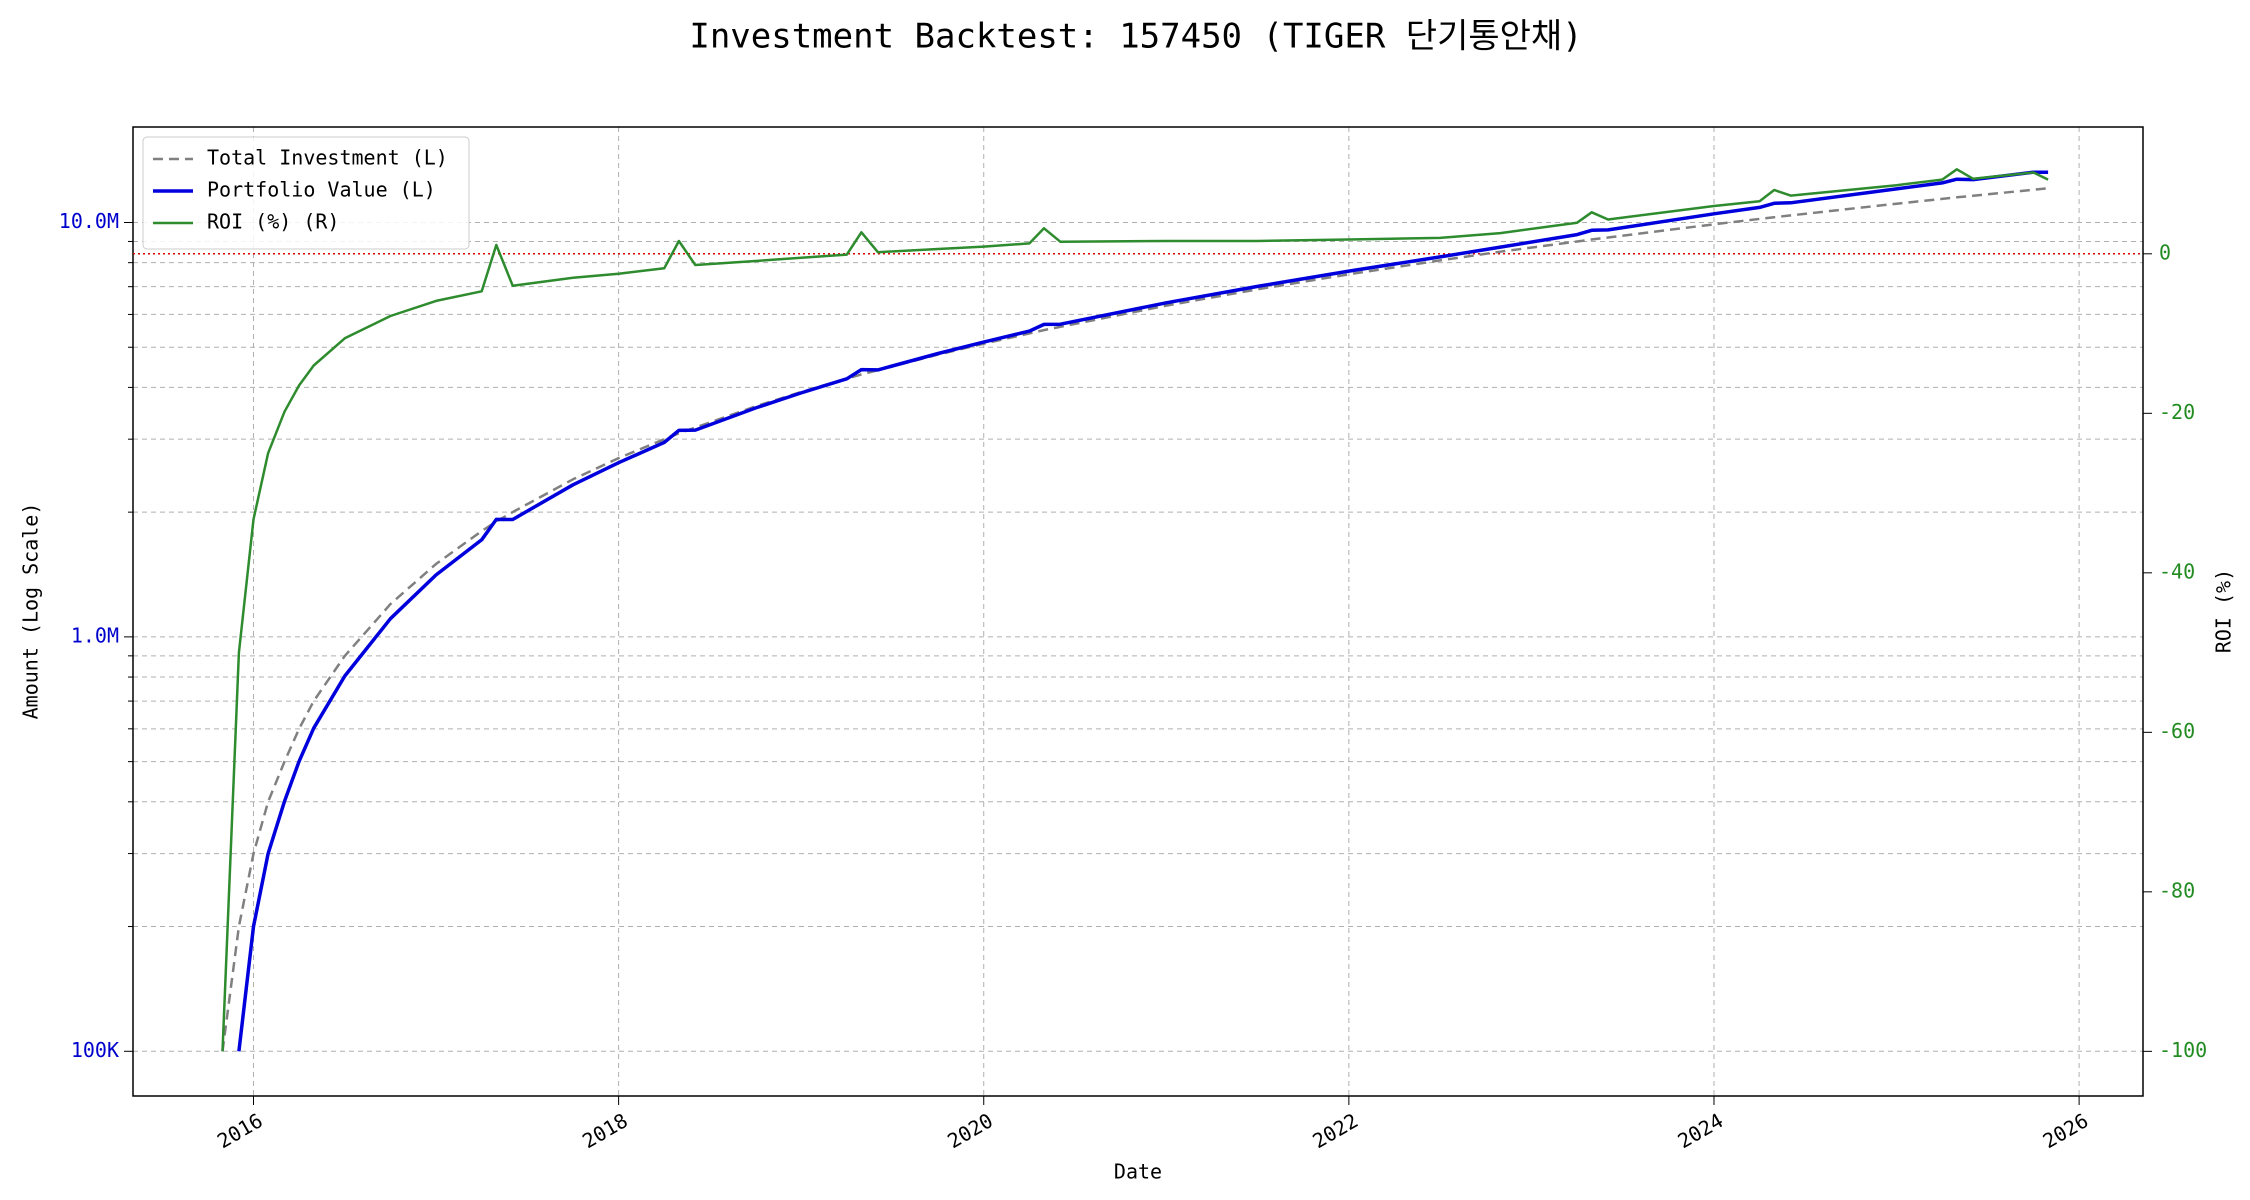 This screenshot has height=1200, width=2250. Describe the element at coordinates (2183, 1050) in the screenshot. I see `y2-tick-label: -100` at that location.